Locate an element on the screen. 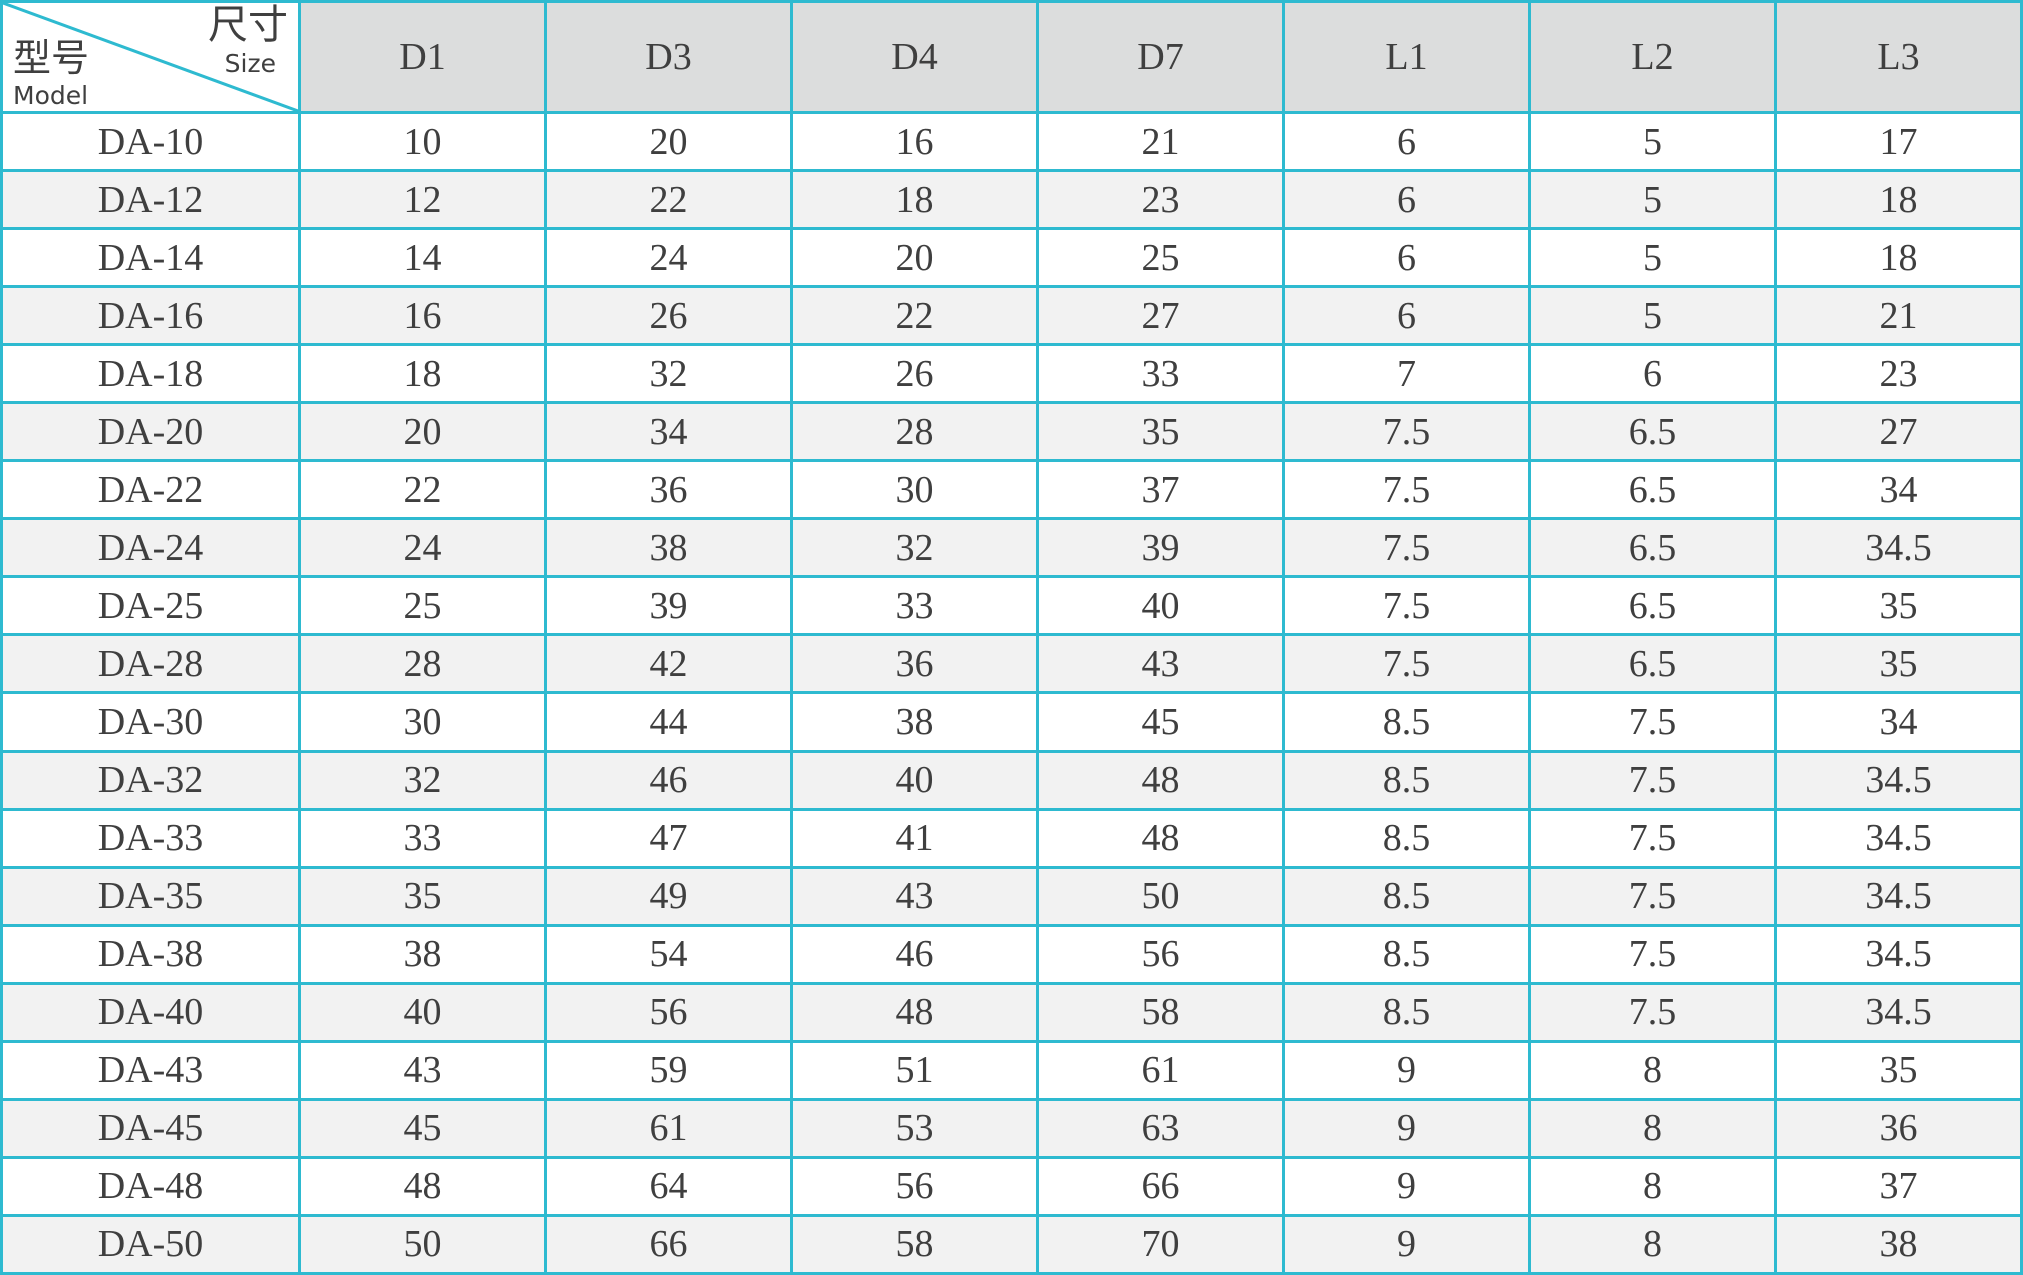  value-cell-d3: 34 is located at coordinates (668, 432).